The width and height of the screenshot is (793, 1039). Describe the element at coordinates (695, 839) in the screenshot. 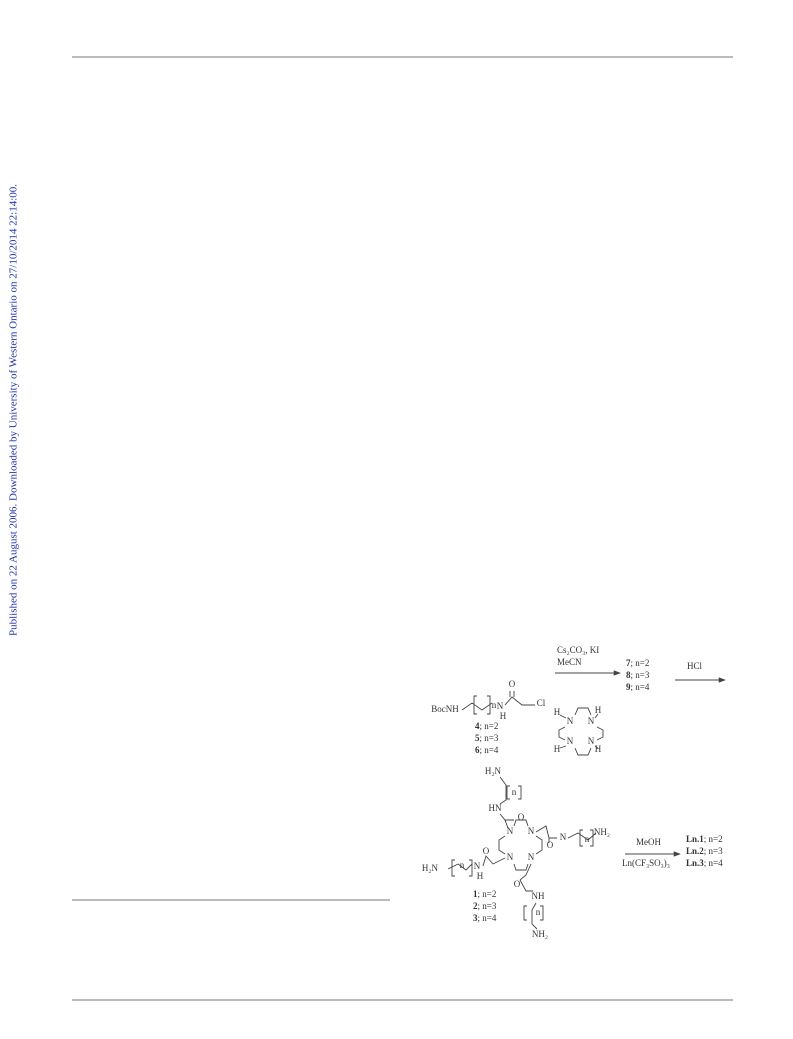

I see `compound-id: Ln.1` at that location.